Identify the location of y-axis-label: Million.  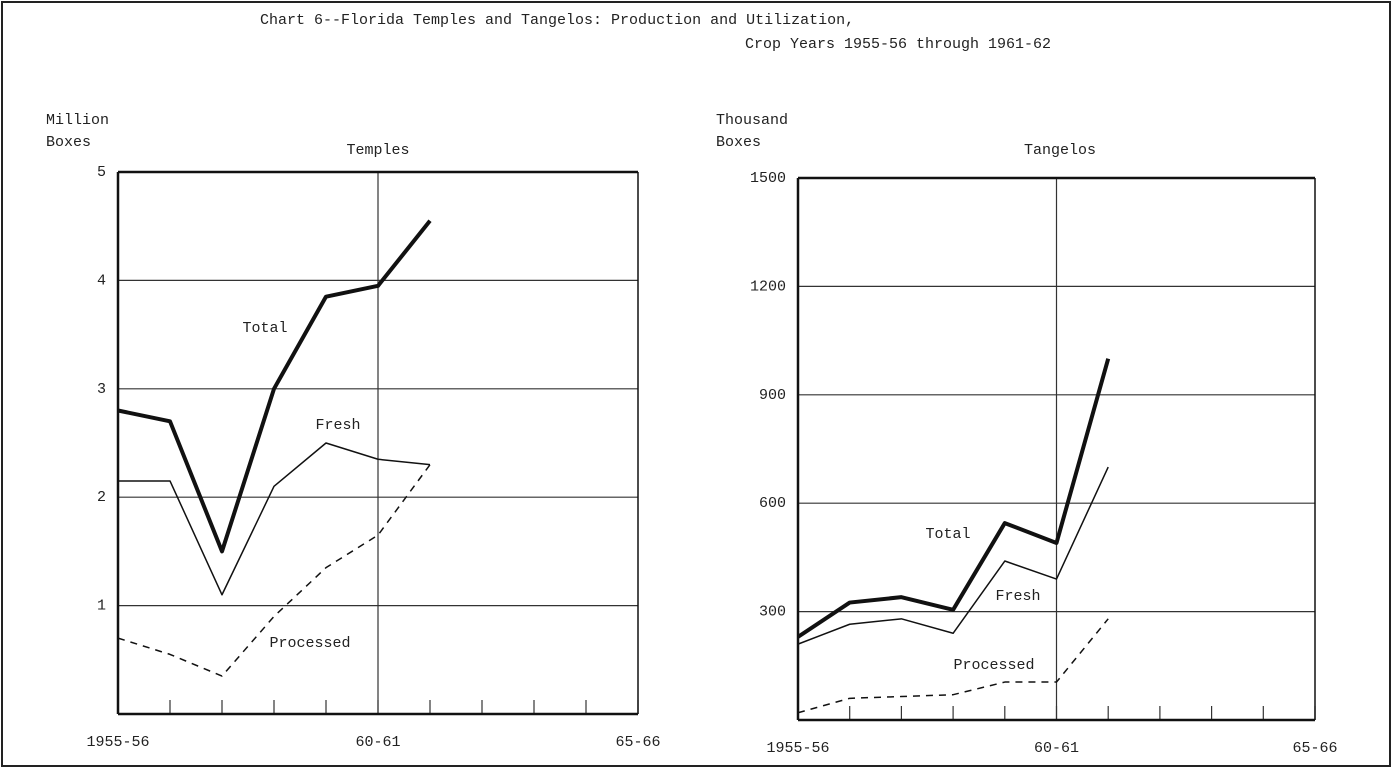
(77, 120).